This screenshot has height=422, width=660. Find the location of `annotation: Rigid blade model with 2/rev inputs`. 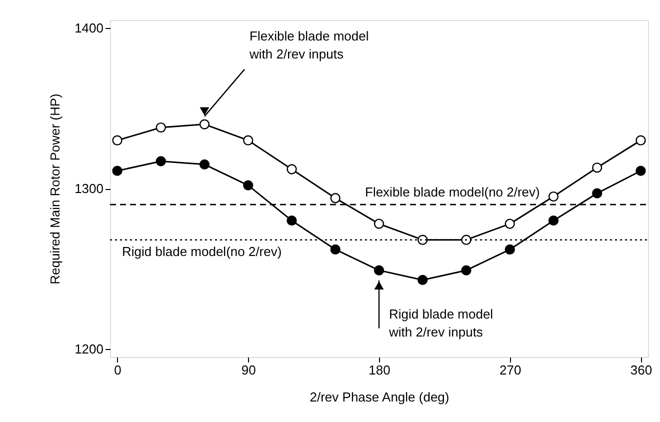

annotation: Rigid blade model with 2/rev inputs is located at coordinates (441, 323).